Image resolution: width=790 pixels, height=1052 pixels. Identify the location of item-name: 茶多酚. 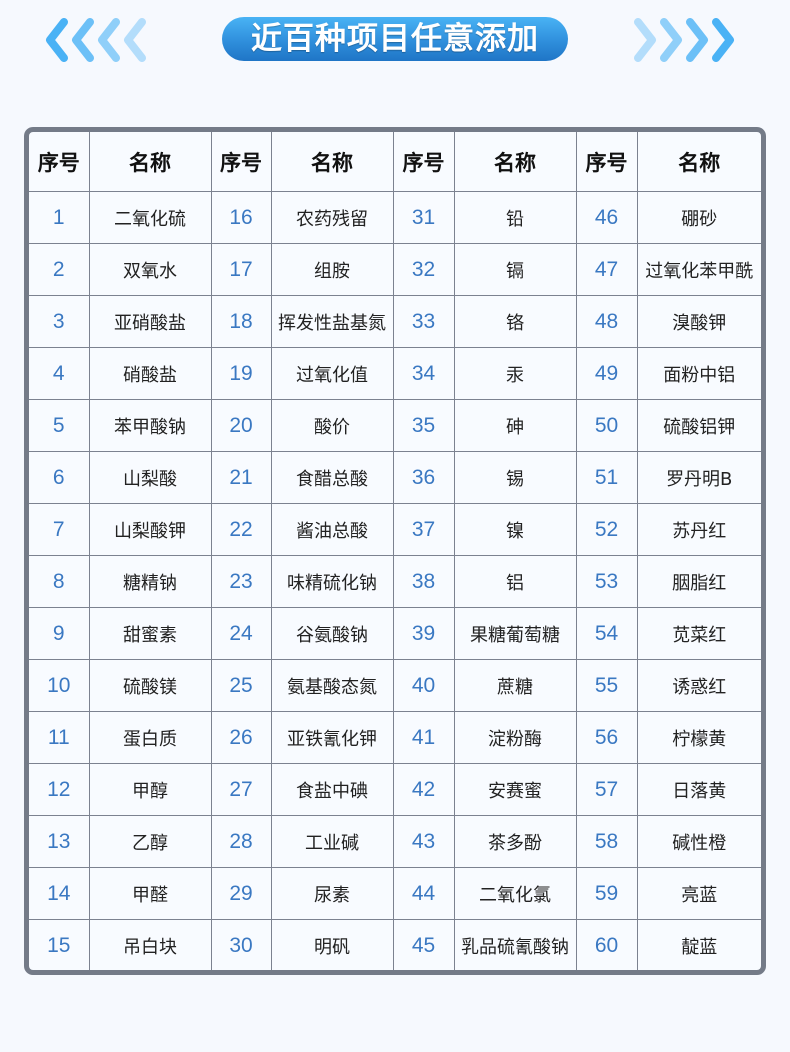
(515, 841).